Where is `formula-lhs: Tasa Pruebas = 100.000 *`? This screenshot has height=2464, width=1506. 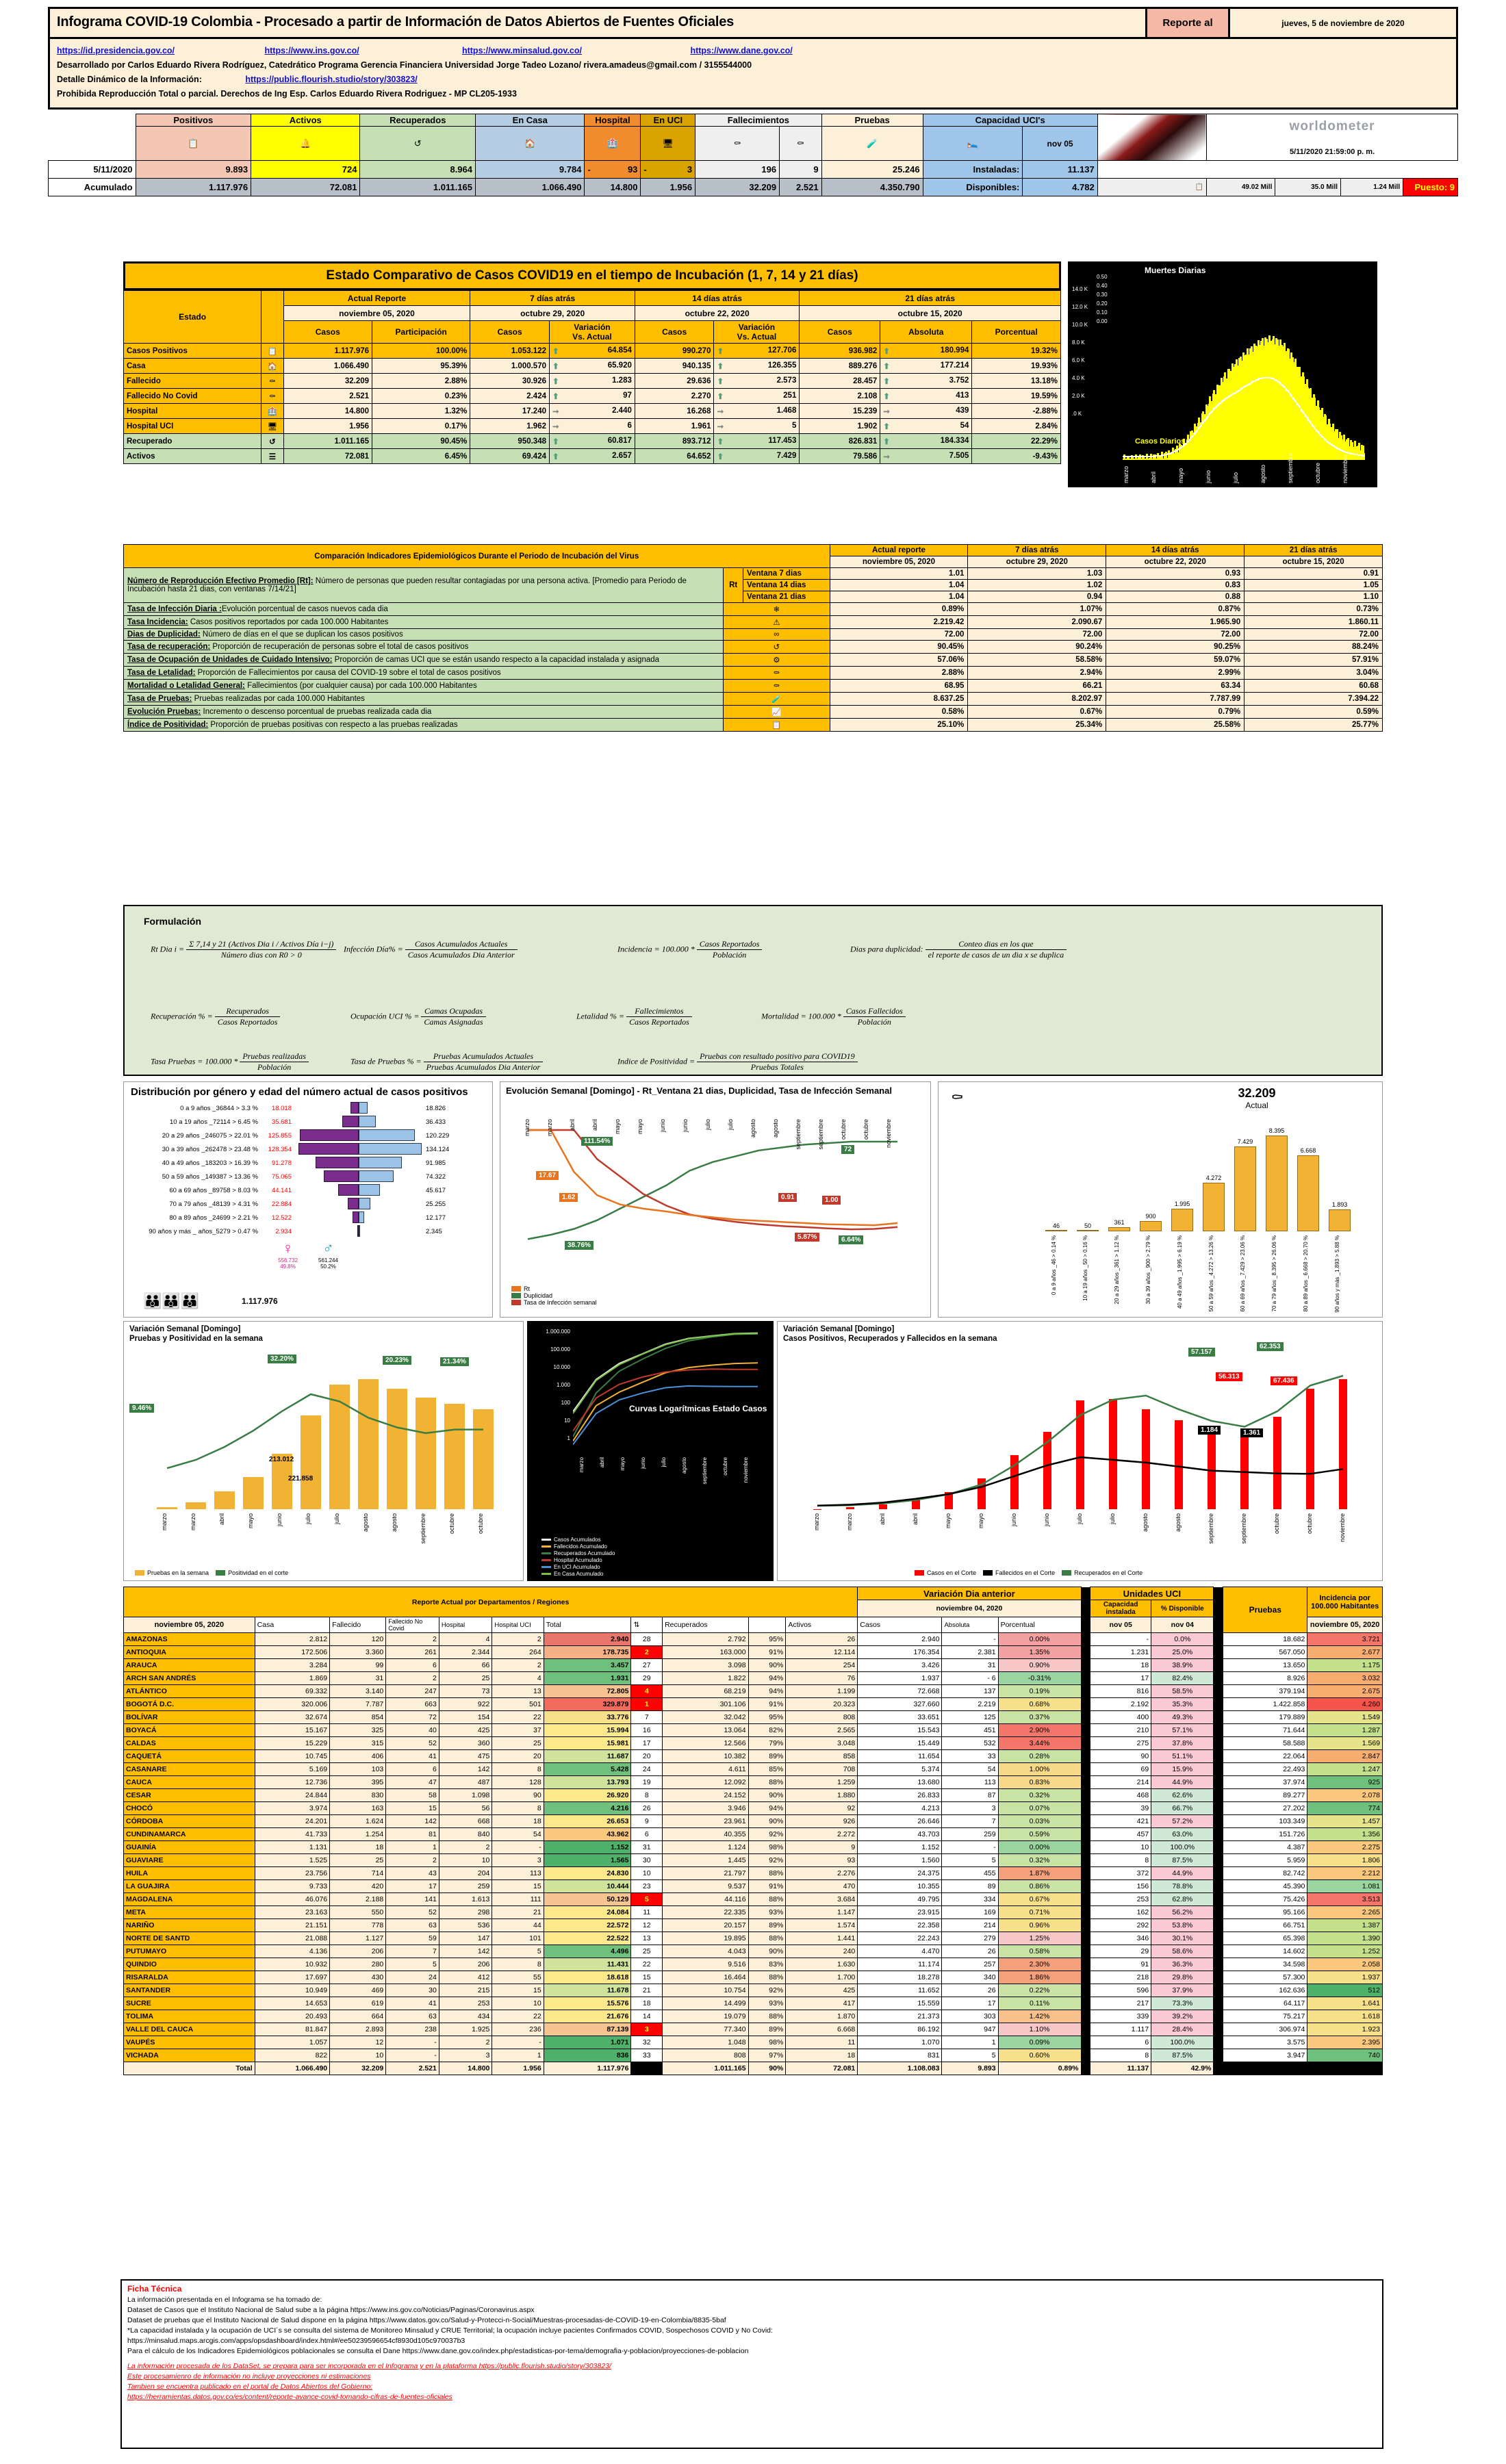 formula-lhs: Tasa Pruebas = 100.000 * is located at coordinates (194, 1061).